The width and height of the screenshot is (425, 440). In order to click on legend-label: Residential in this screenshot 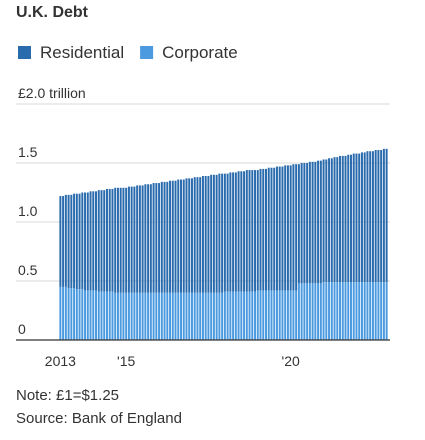, I will do `click(82, 52)`.